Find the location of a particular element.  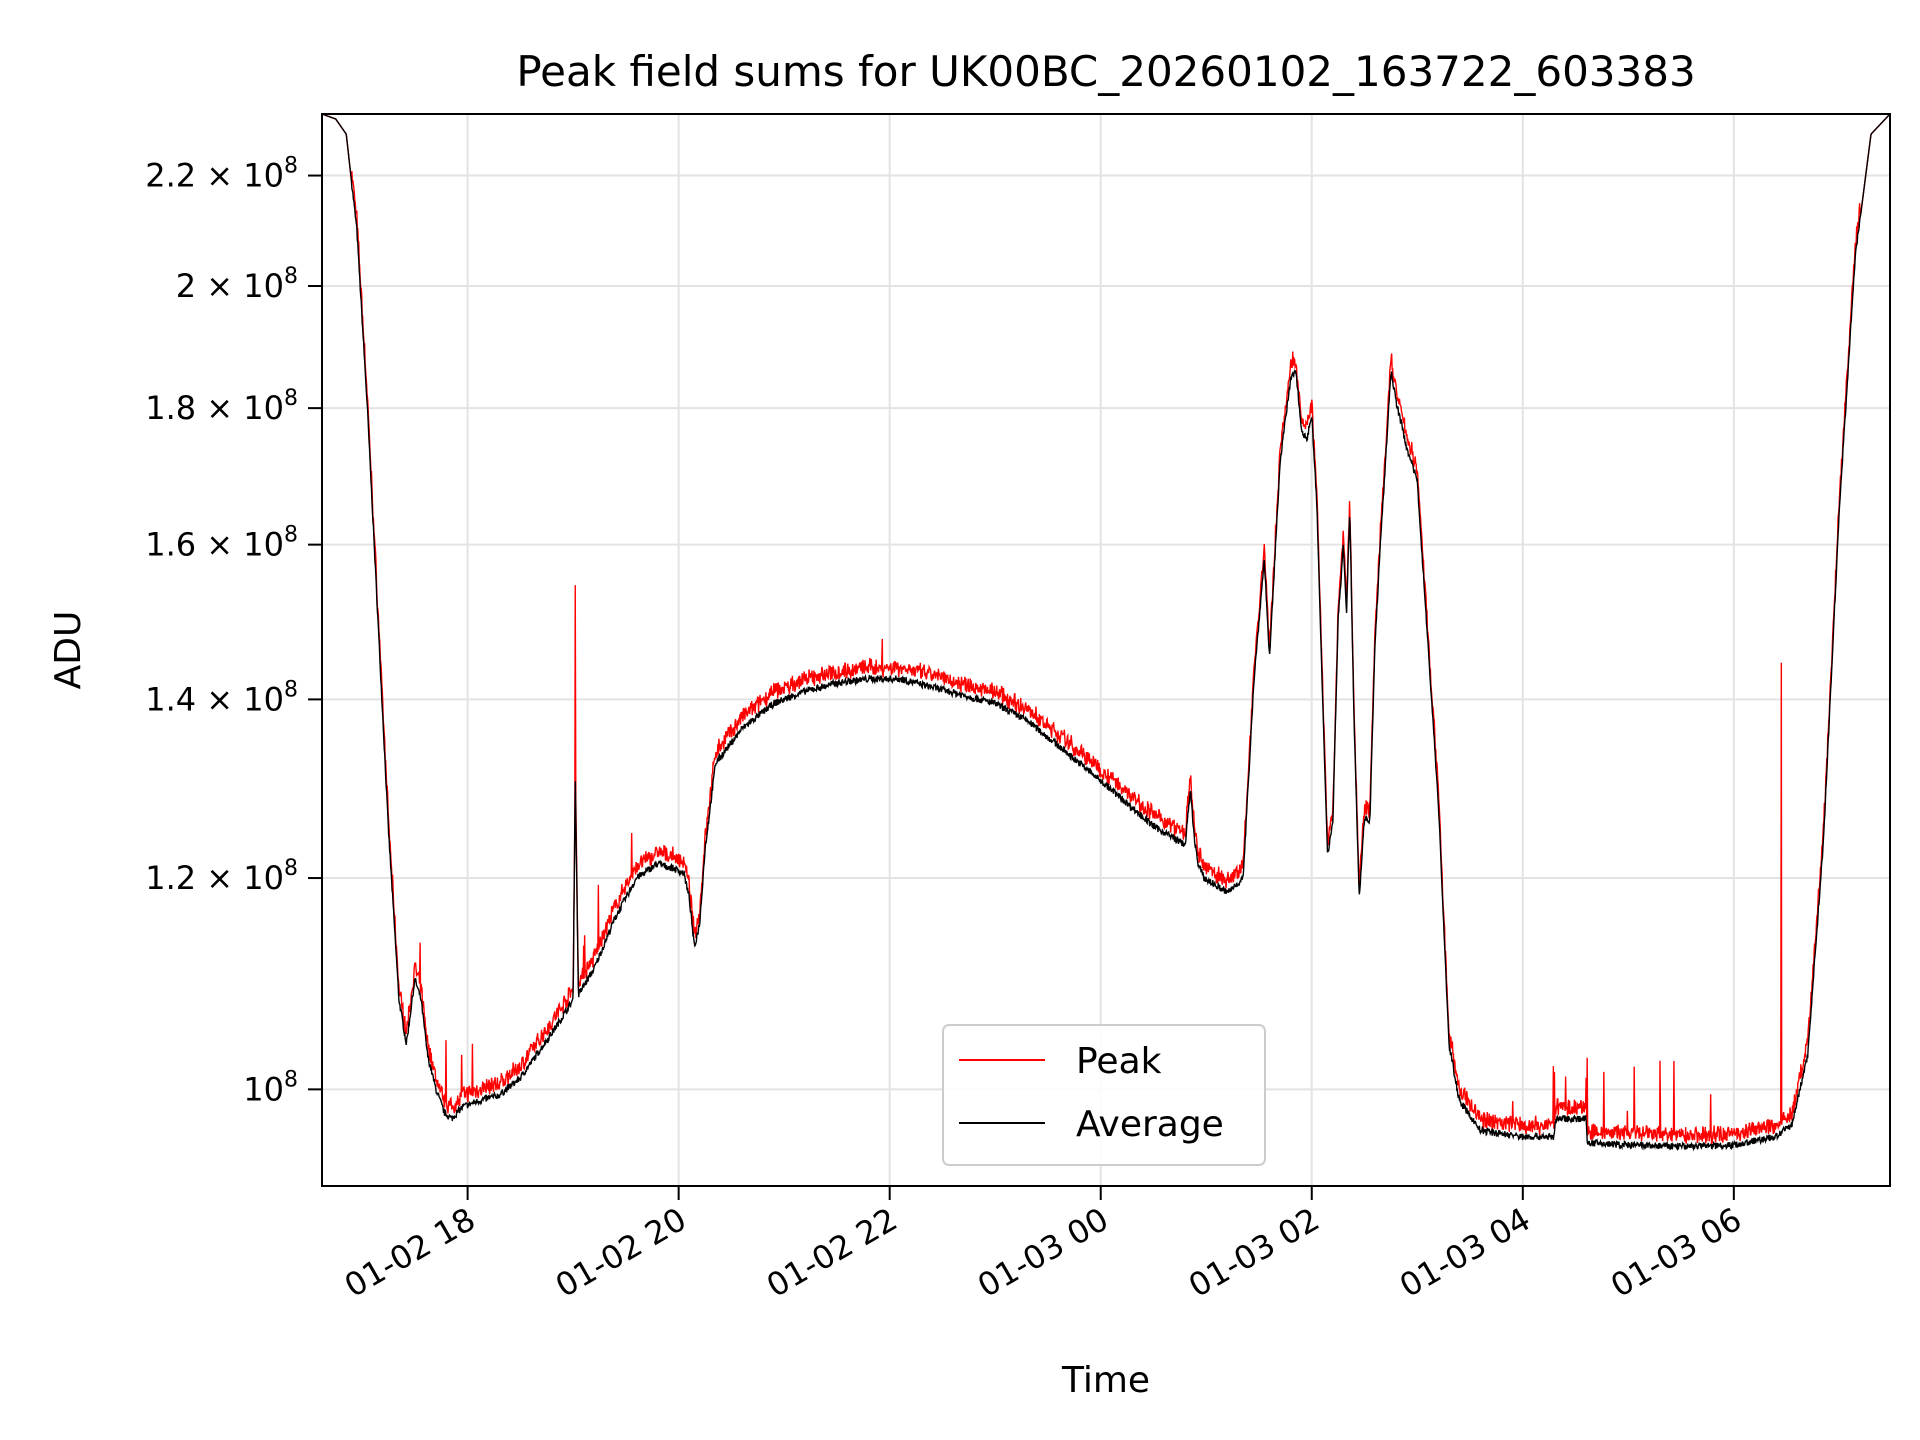

y-tick-label-4: 1.8 × 108 is located at coordinates (221, 406).